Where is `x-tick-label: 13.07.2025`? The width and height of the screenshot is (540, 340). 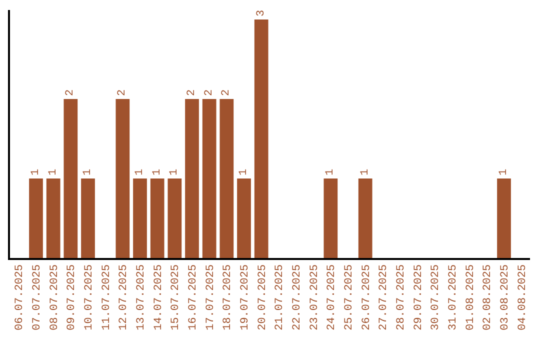 x-tick-label: 13.07.2025 is located at coordinates (142, 297).